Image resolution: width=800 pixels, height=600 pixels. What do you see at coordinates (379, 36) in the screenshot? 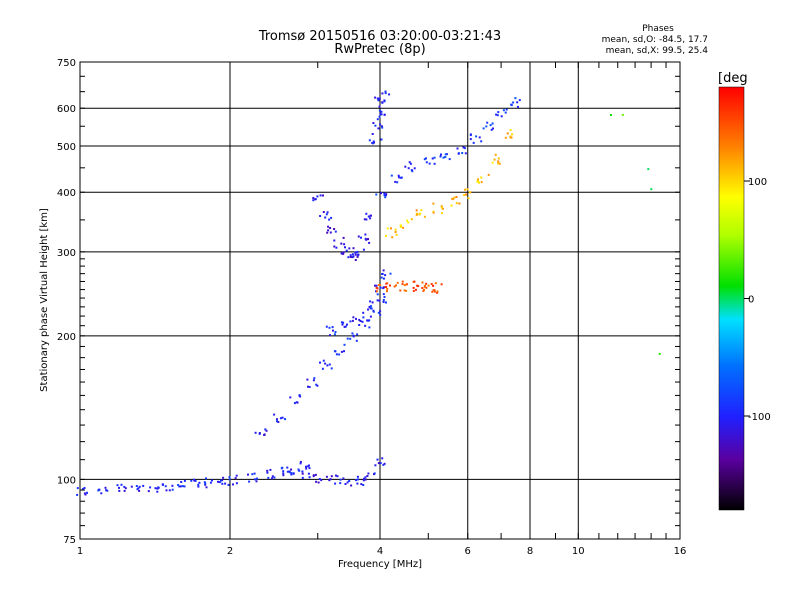
I see `chart-title: Tromsø 20150516 03:20:00-03:21:43` at bounding box center [379, 36].